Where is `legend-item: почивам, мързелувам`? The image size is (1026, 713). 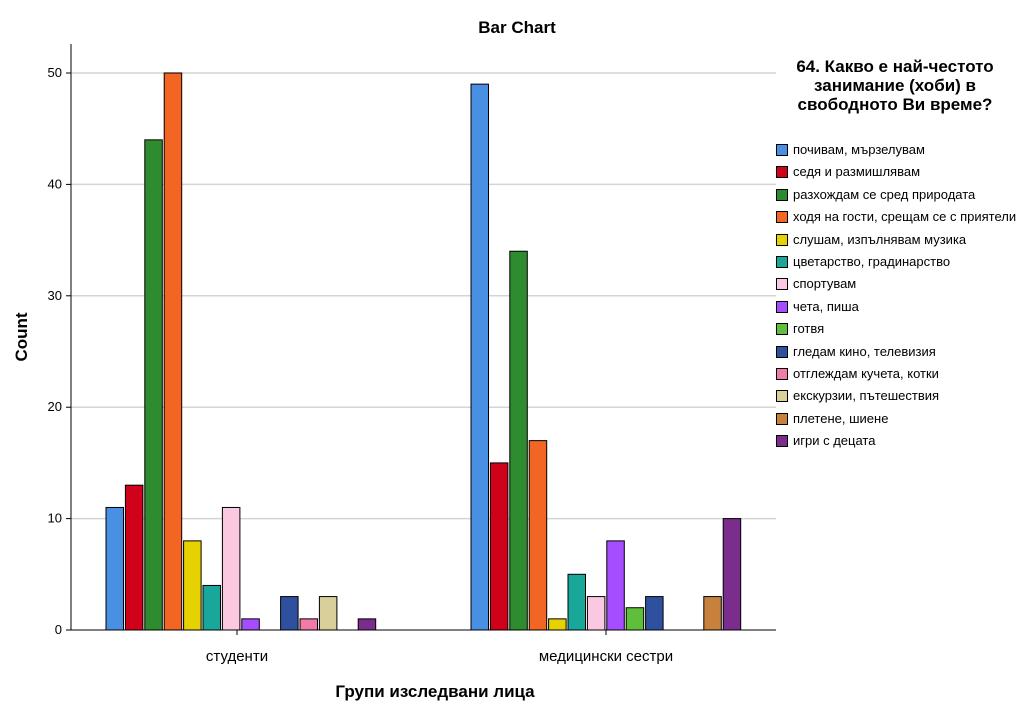 legend-item: почивам, мързелувам is located at coordinates (901, 149).